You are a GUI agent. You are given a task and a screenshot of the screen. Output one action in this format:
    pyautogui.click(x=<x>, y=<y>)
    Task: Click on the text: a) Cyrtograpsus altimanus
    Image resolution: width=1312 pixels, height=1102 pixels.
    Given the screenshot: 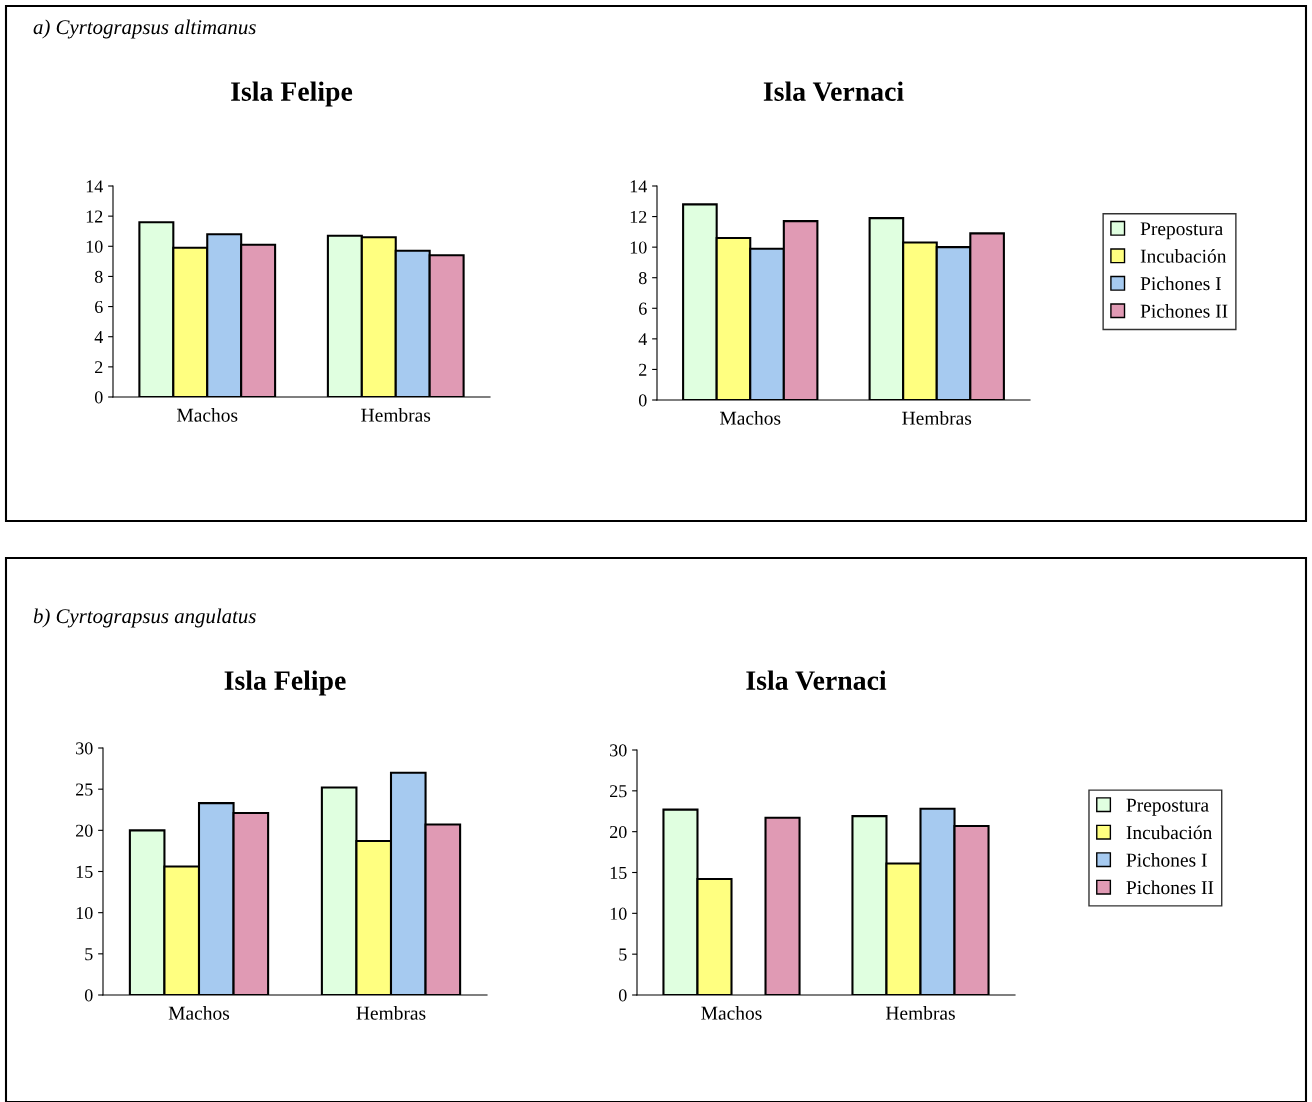 What is the action you would take?
    pyautogui.click(x=144, y=29)
    